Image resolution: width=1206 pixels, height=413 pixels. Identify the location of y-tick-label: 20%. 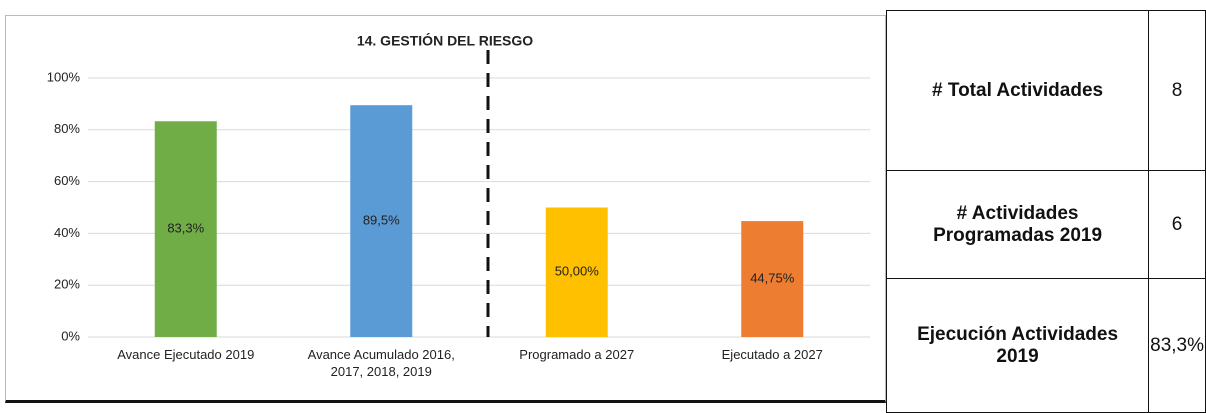
(67, 284).